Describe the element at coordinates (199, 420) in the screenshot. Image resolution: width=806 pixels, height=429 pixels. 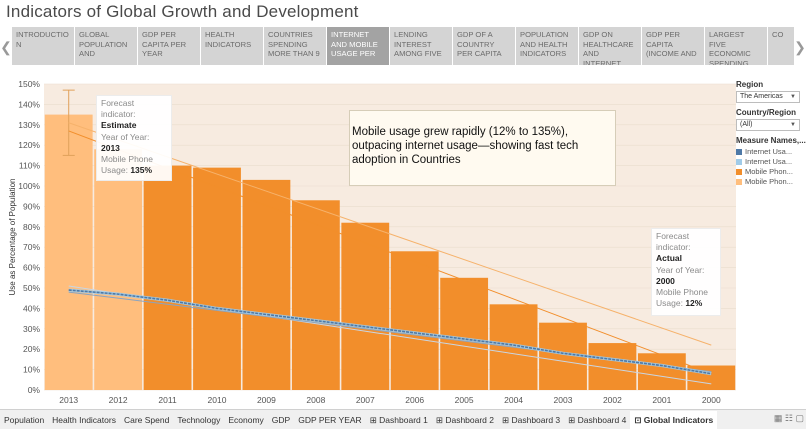
I see `sheet-tab: Technology` at that location.